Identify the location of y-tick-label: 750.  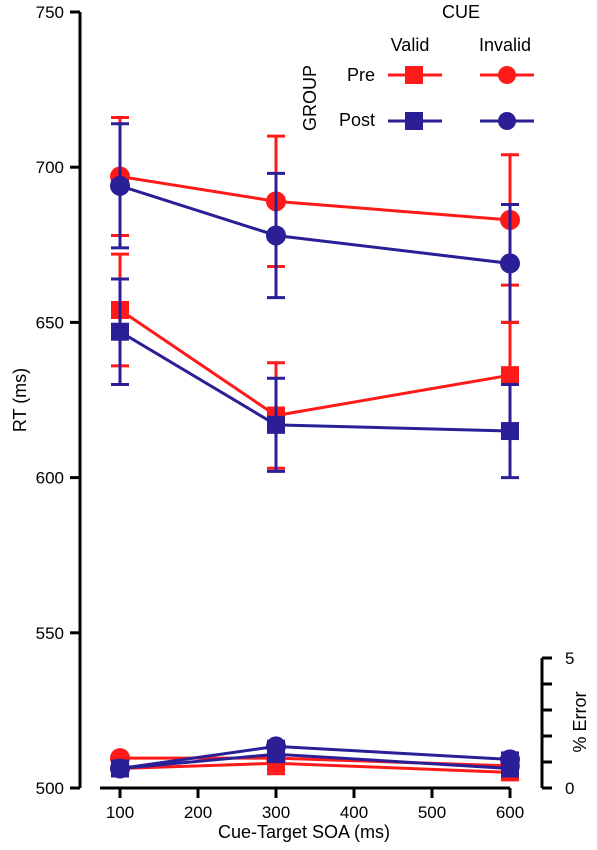
(50, 12).